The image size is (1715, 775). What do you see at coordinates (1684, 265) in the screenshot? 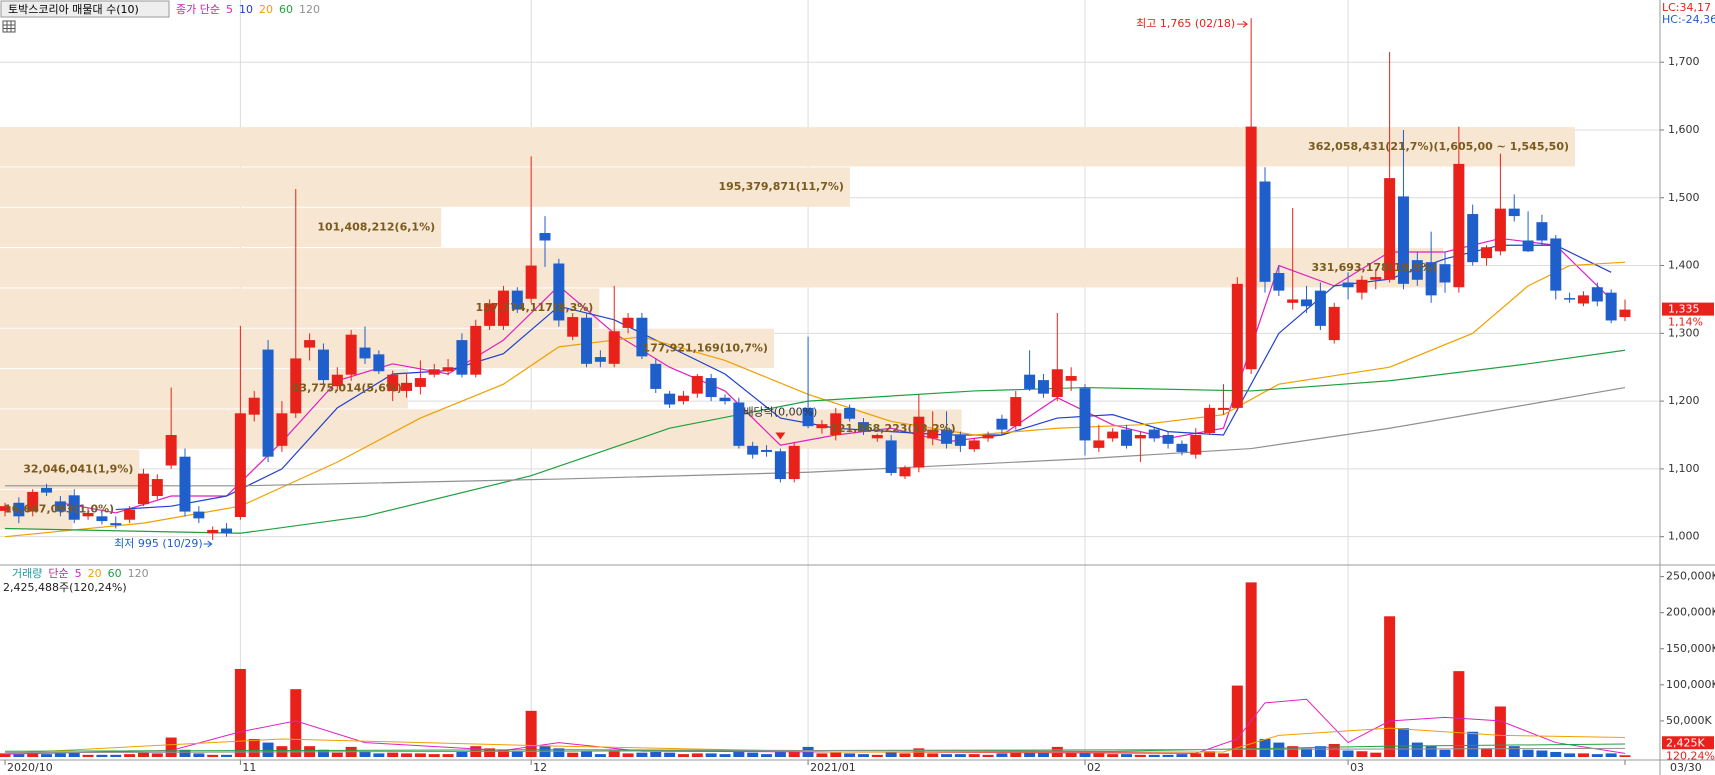
I see `y-tick-label: 1,400` at bounding box center [1684, 265].